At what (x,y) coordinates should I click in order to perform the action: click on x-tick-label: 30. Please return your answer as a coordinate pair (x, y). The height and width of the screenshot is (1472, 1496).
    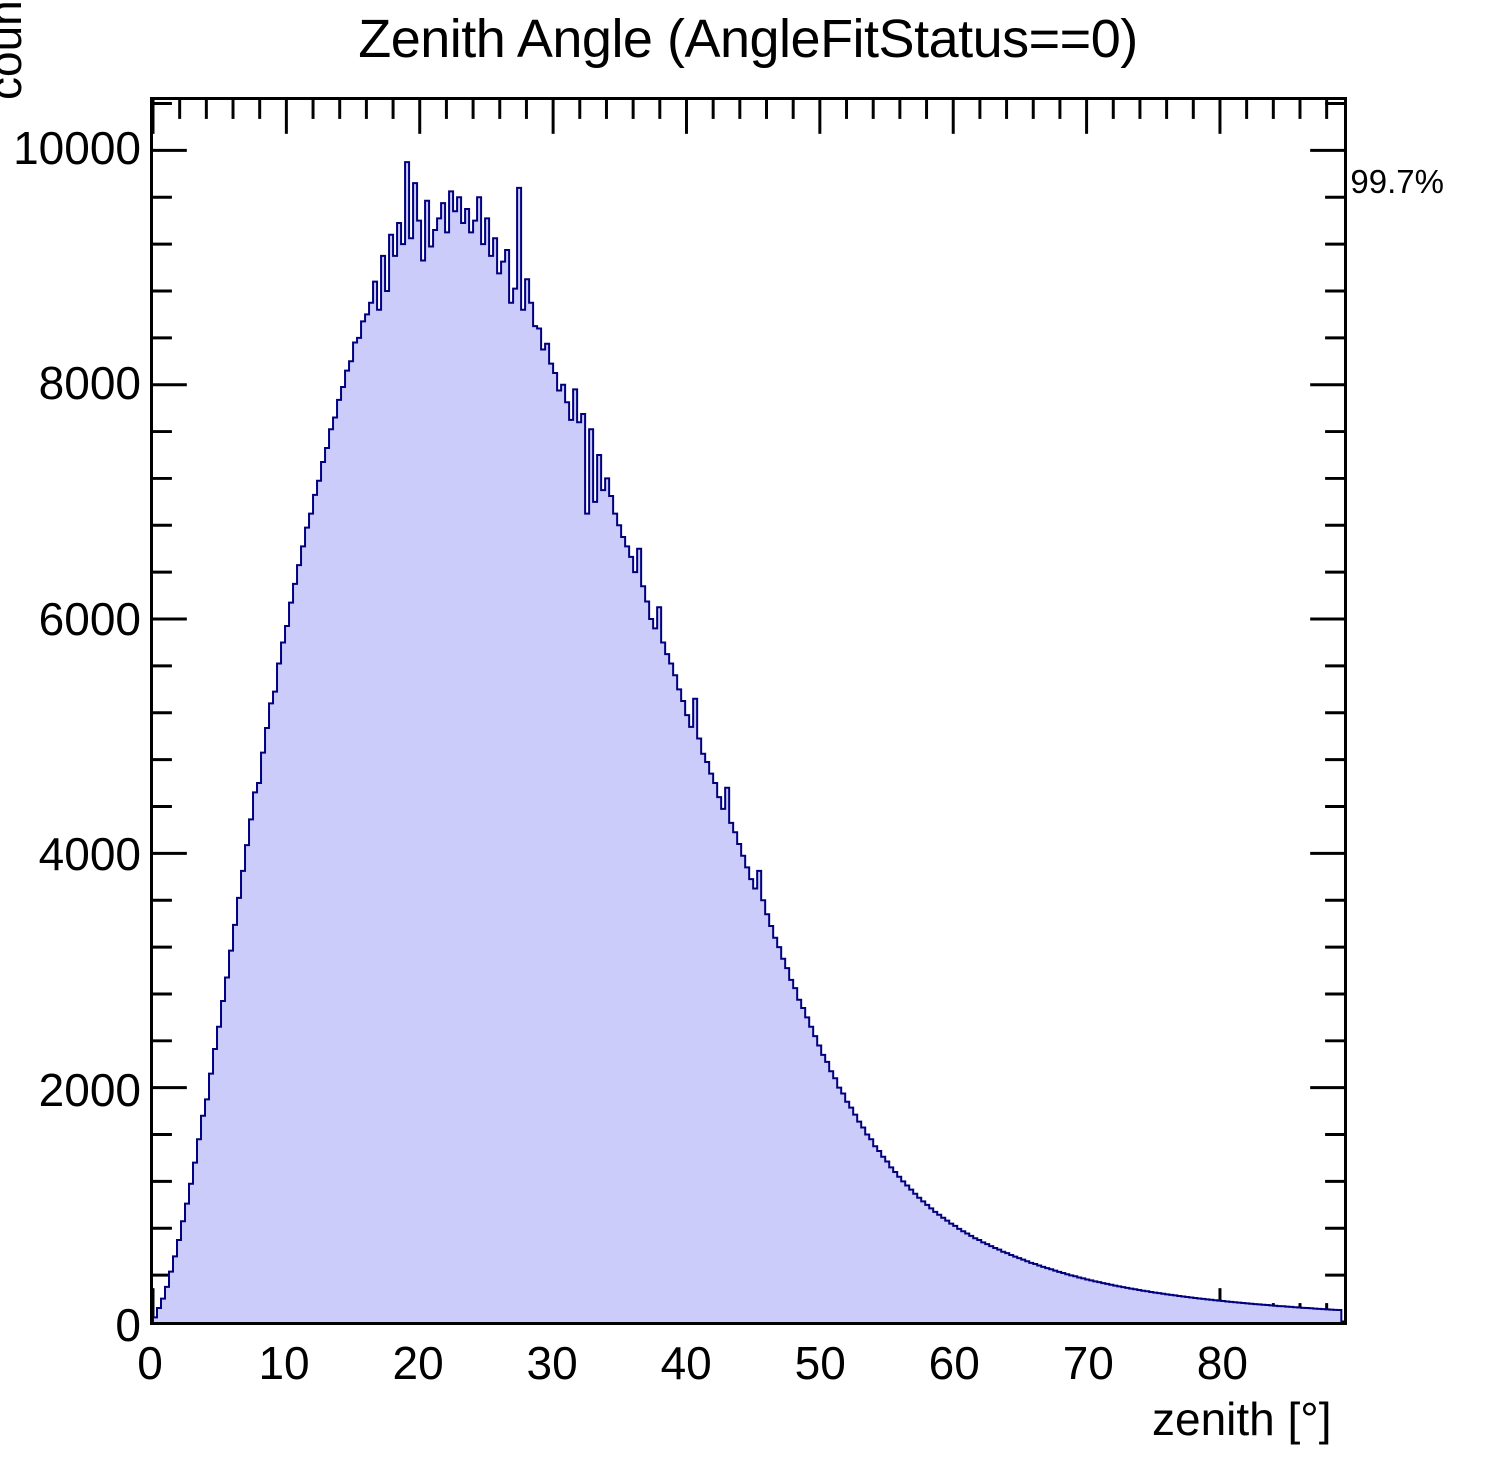
    Looking at the image, I should click on (552, 1363).